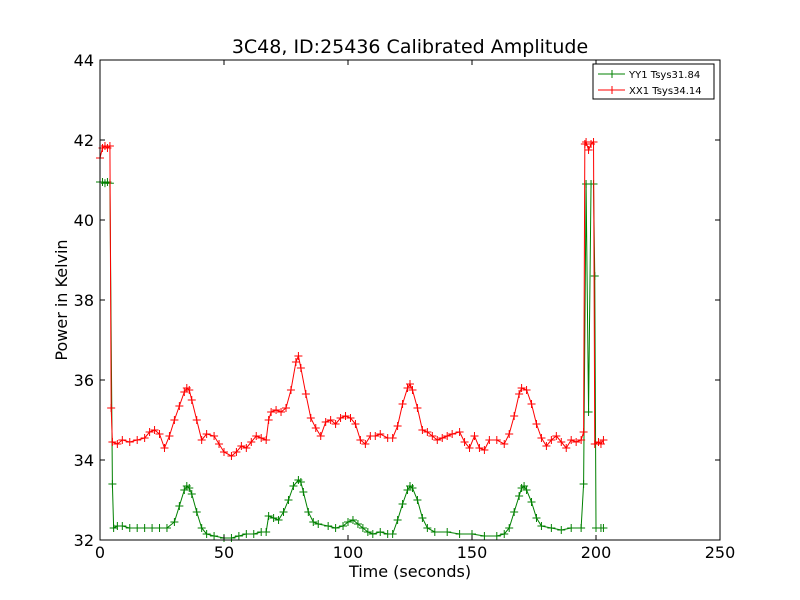  I want to click on data-point-s1-p42, so click(290, 390).